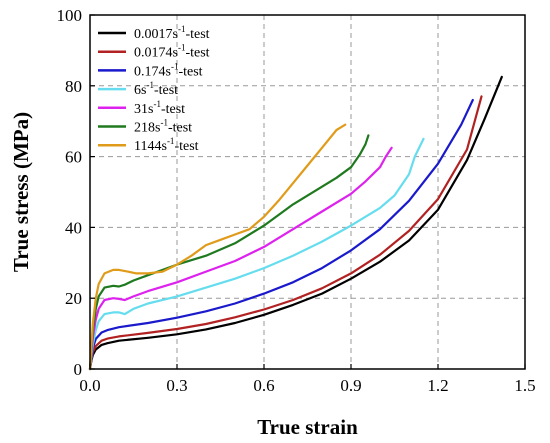 The height and width of the screenshot is (443, 550). Describe the element at coordinates (172, 52) in the screenshot. I see `legend-label: 0.0174s-1-test` at that location.